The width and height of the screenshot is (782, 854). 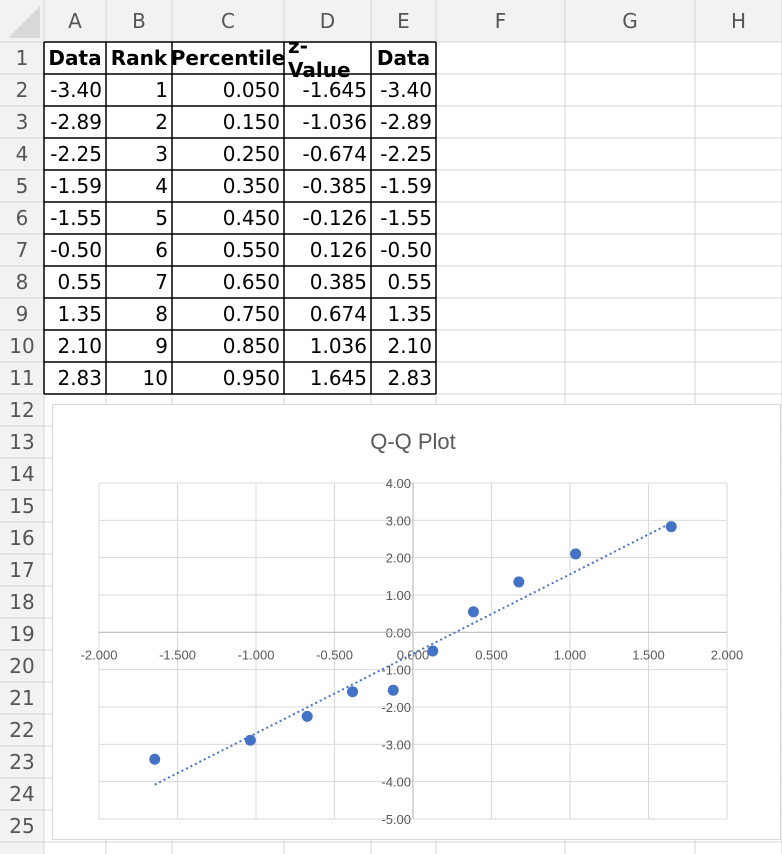 I want to click on table-cell: -0.385, so click(x=334, y=186).